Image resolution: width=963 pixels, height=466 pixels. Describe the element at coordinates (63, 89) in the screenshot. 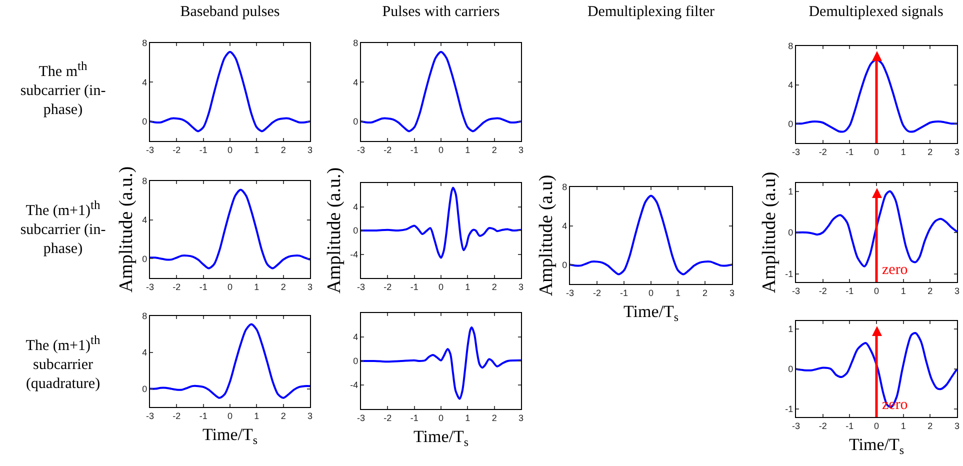

I see `text: The m$^{th}$ subcarrier (in-phase)` at that location.